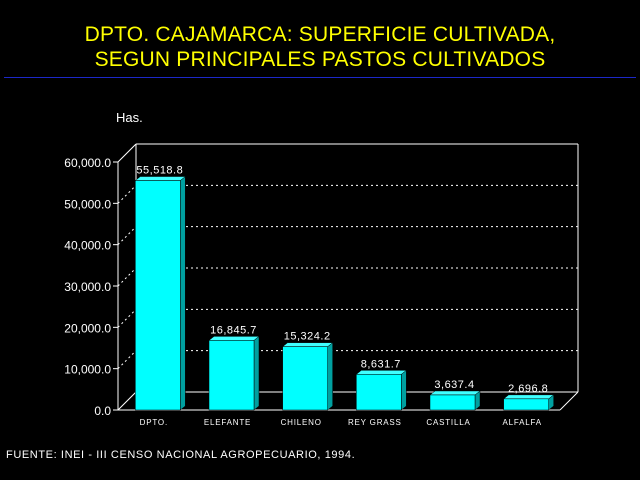 The width and height of the screenshot is (640, 480). I want to click on category-label: ELEFANTE, so click(227, 422).